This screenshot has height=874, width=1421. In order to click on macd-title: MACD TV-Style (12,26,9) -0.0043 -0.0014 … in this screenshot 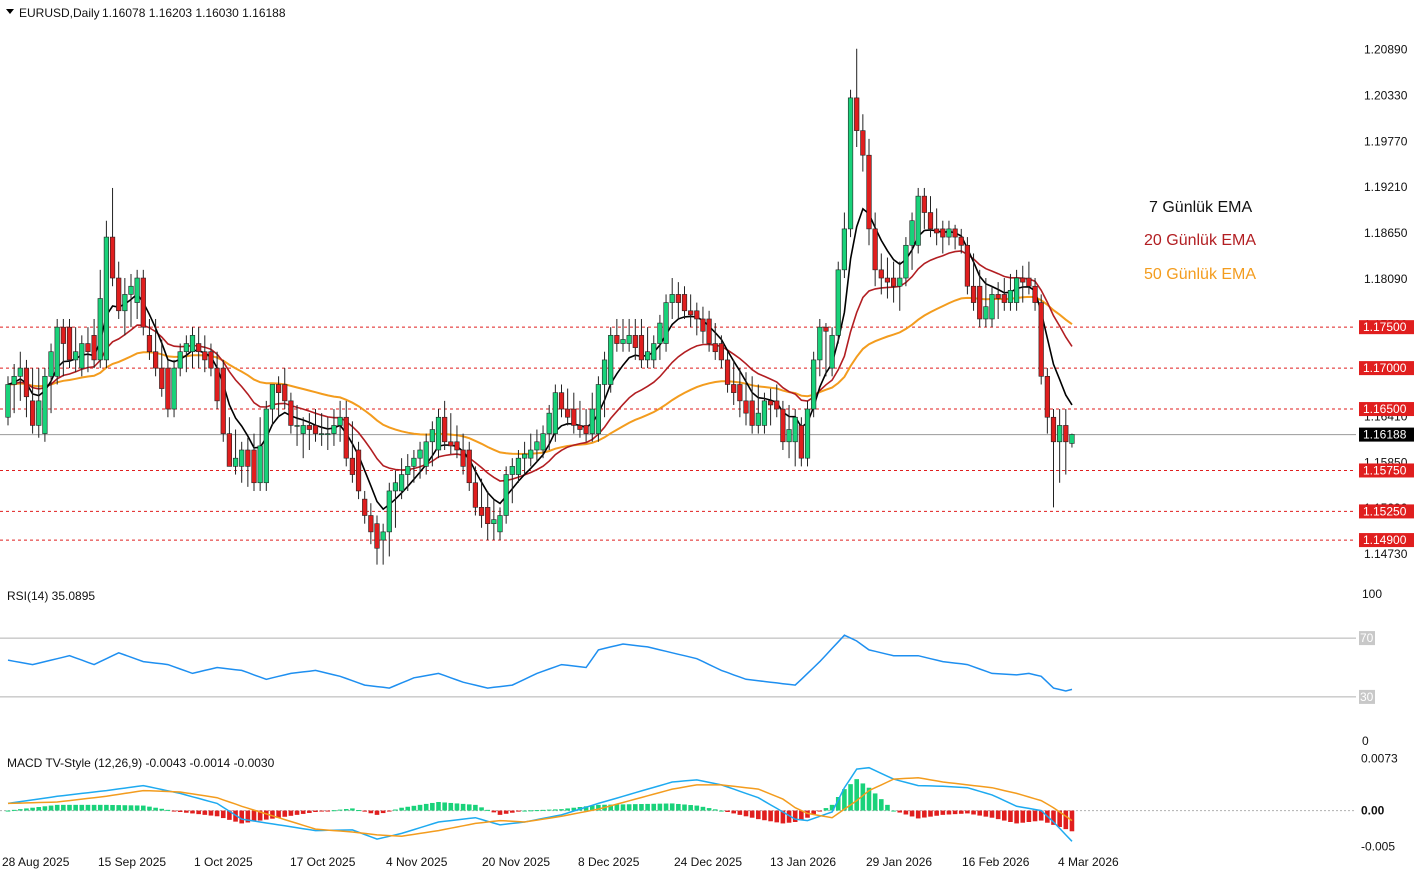, I will do `click(141, 763)`.